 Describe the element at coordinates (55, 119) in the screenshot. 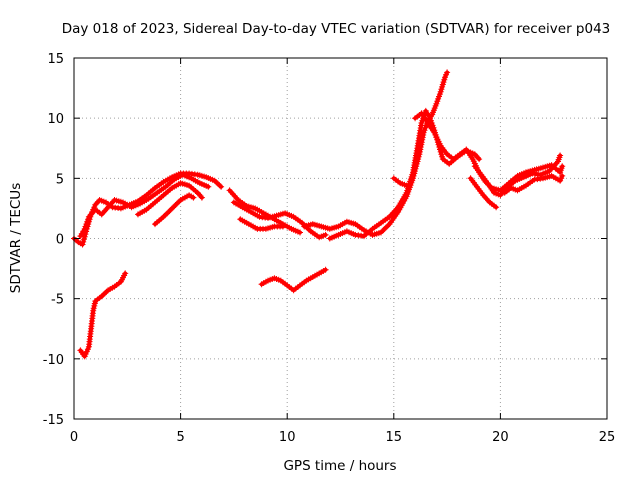

I see `y-tick-label: 10` at that location.